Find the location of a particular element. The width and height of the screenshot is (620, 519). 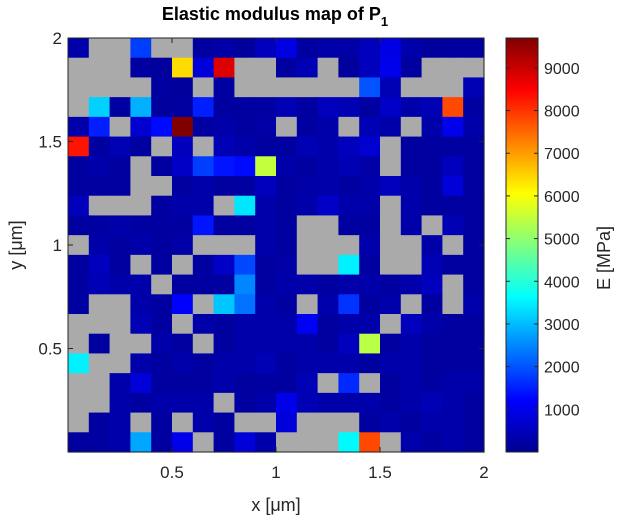

colorbar-tick-label: 1000 is located at coordinates (562, 410).